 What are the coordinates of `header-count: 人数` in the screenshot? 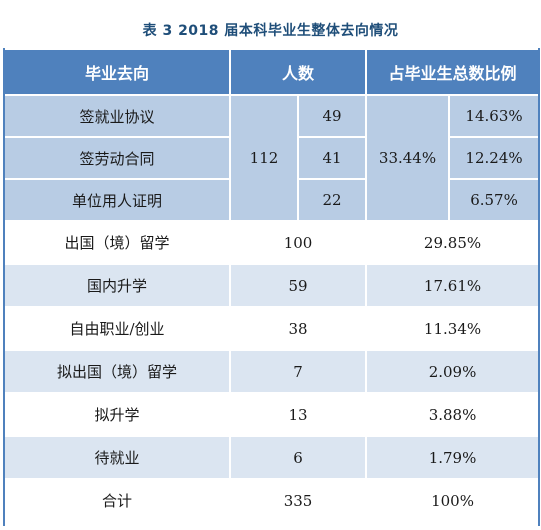 It's located at (298, 72).